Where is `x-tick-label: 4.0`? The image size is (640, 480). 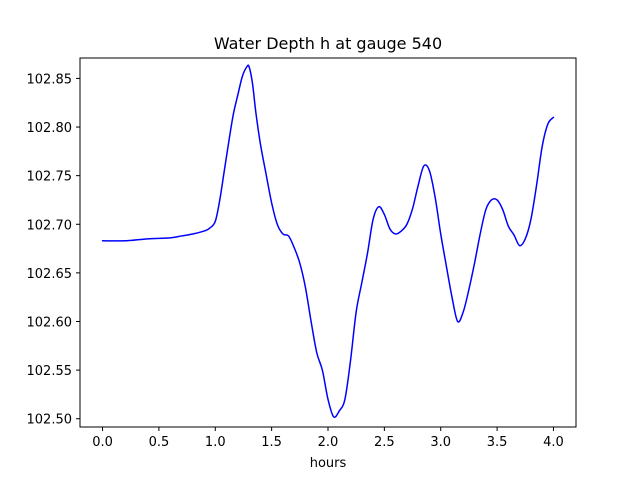 x-tick-label: 4.0 is located at coordinates (553, 442).